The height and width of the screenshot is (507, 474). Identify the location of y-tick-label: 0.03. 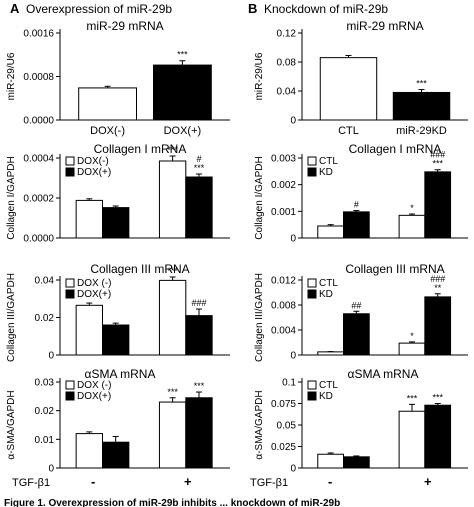
(45, 383).